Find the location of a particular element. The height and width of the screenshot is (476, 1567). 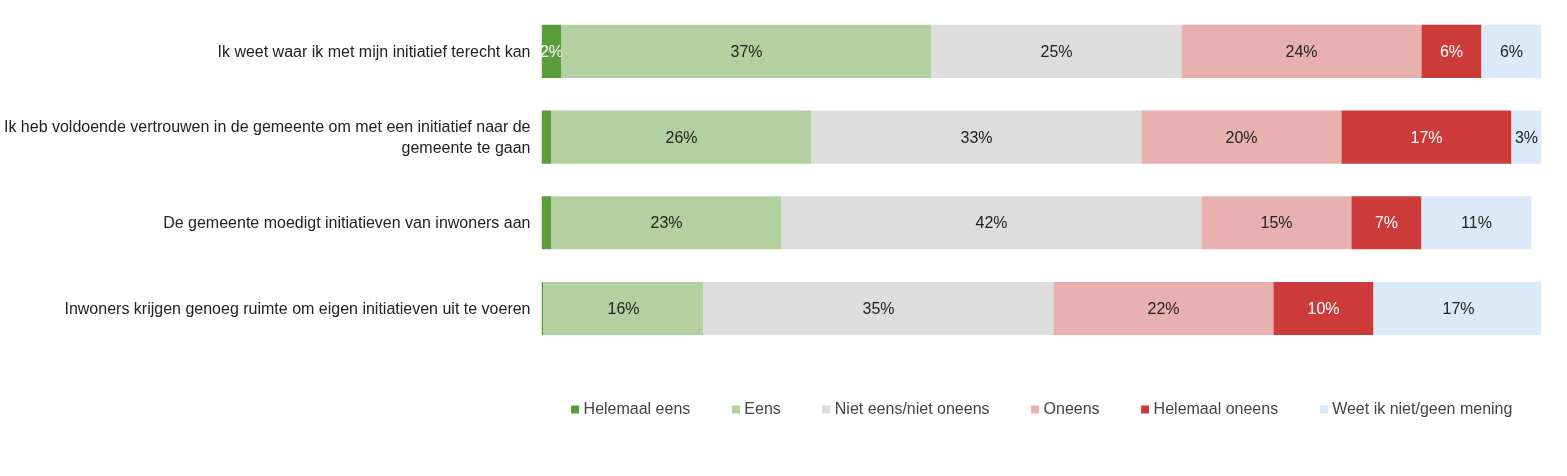

legend-label: Weet ik niet/geen mening is located at coordinates (1422, 409).